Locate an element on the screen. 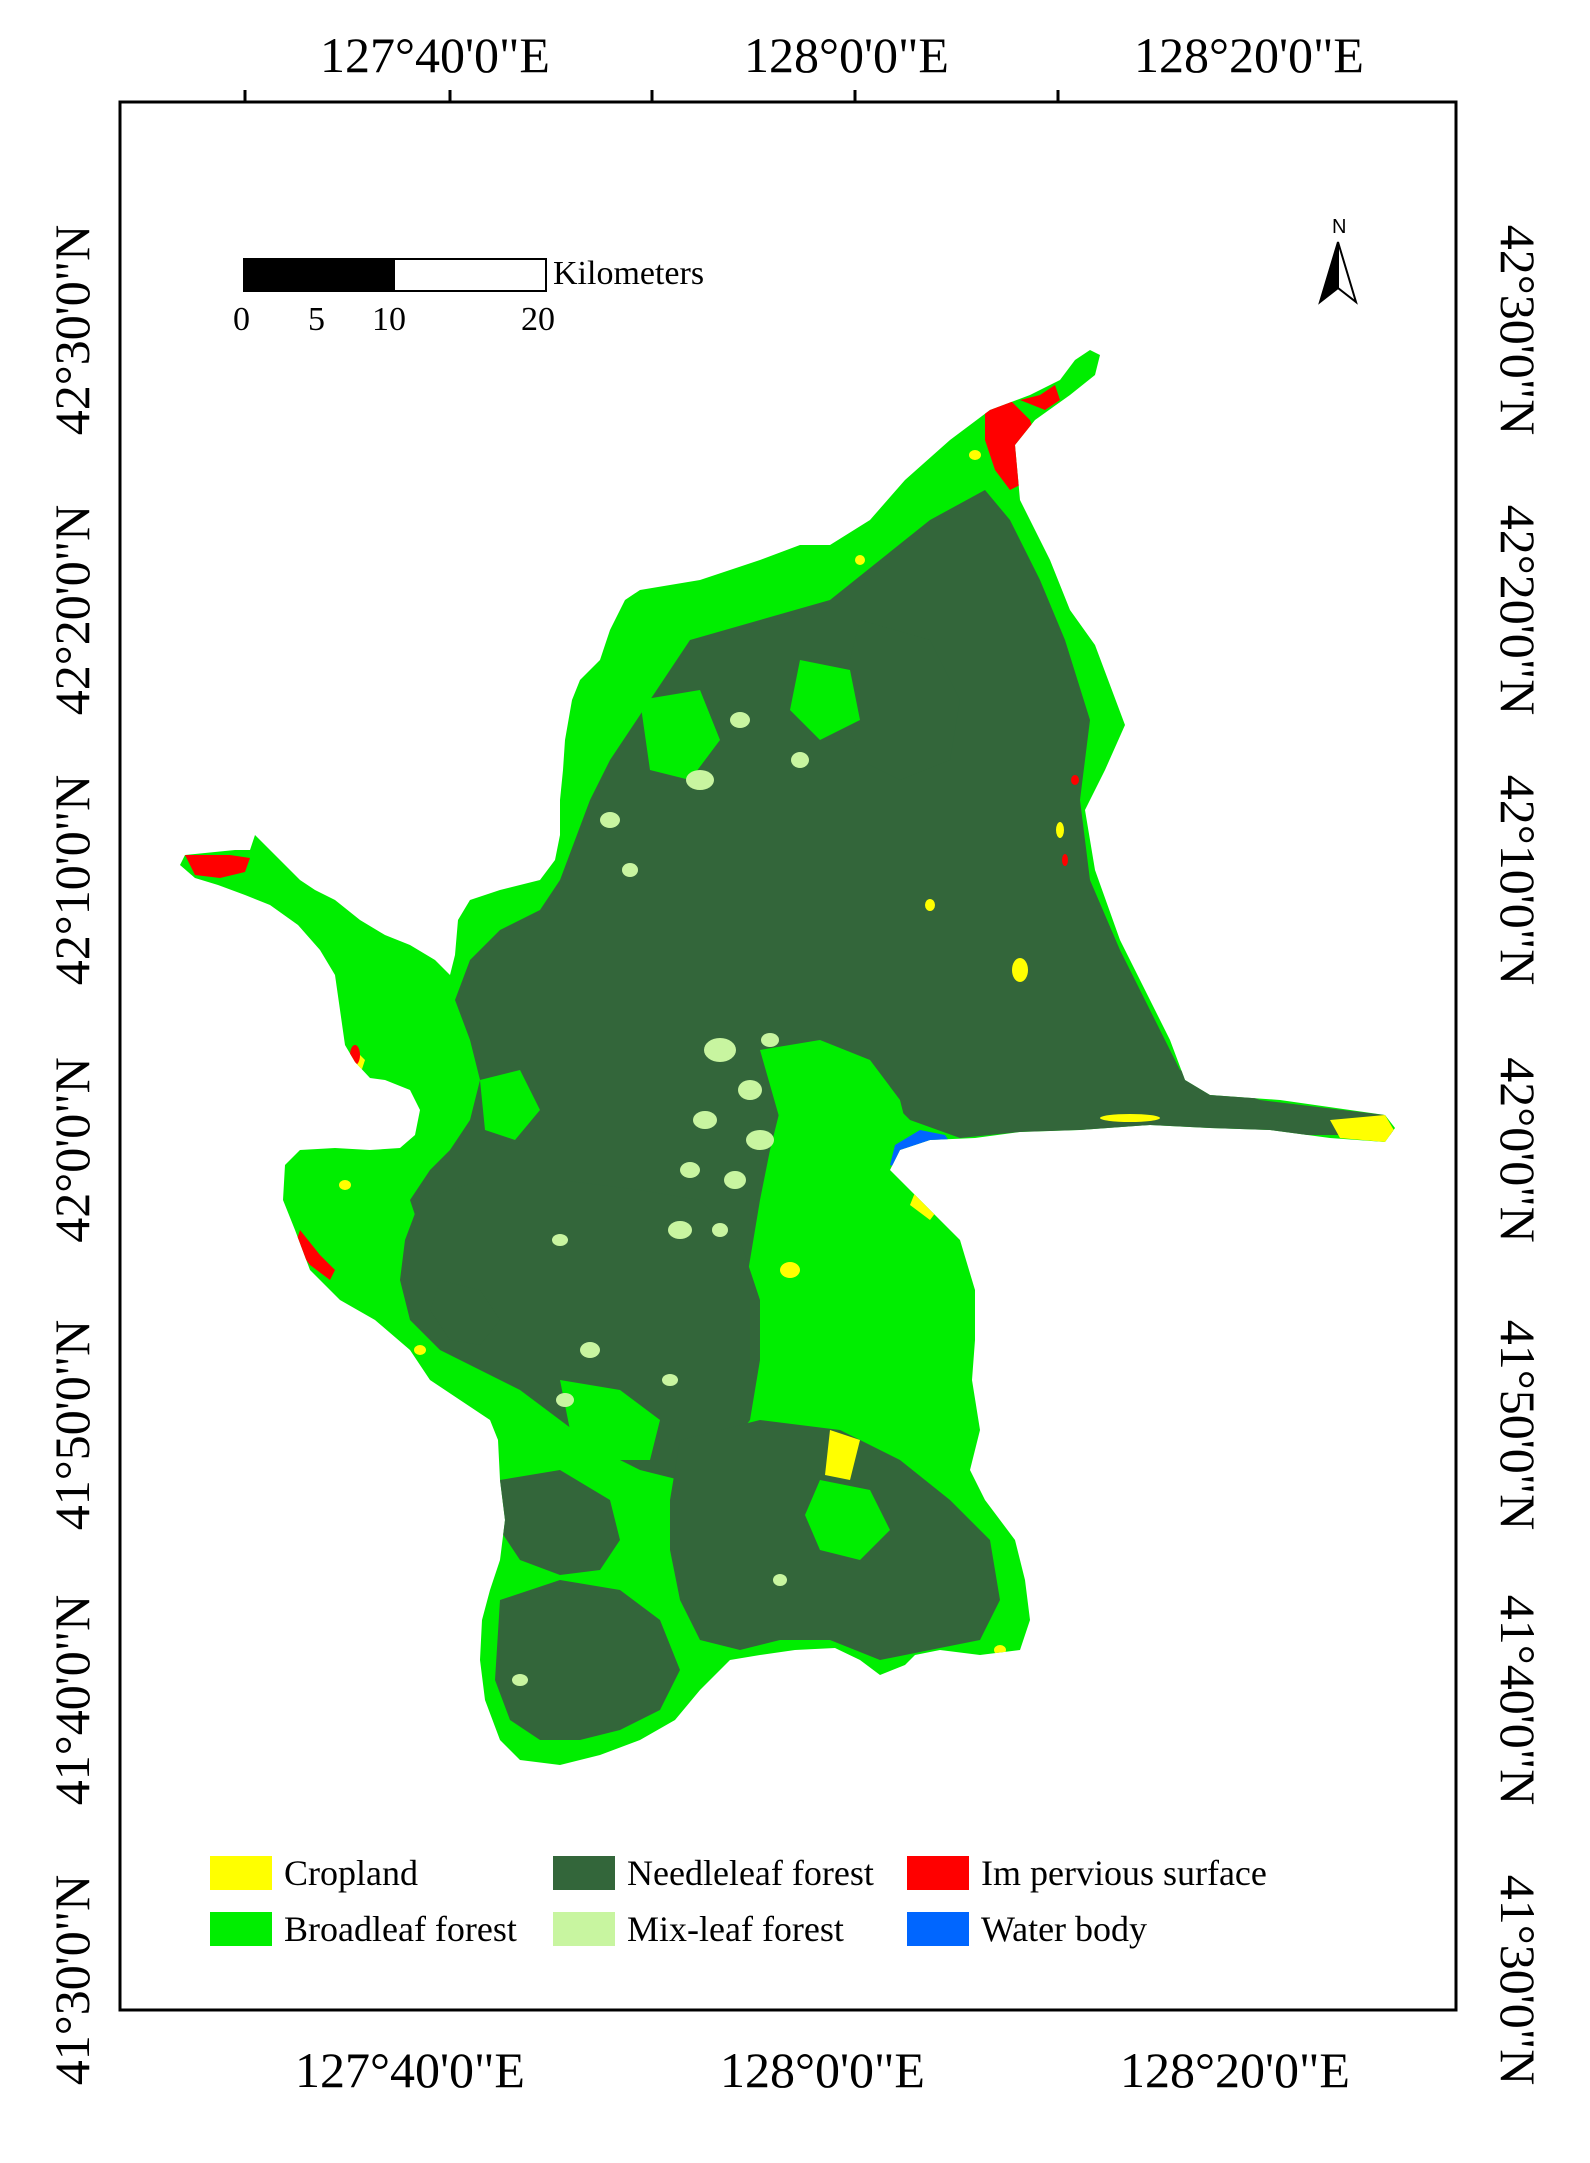 This screenshot has height=2163, width=1590. graticule-left-7: 41°30'0"N is located at coordinates (72, 1980).